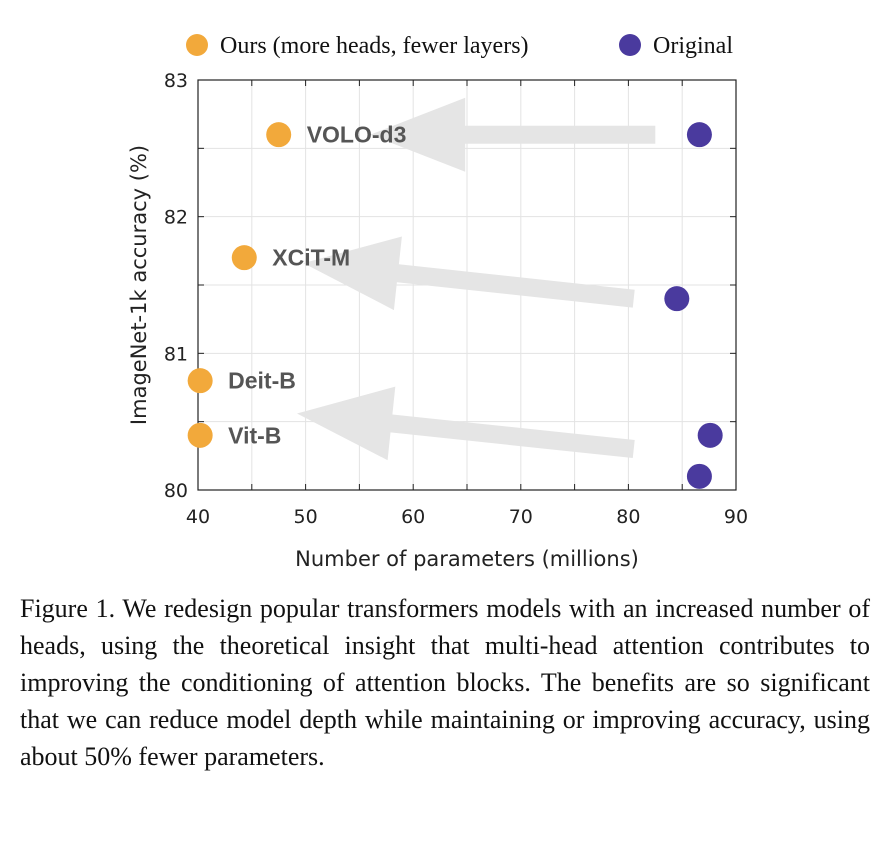 The height and width of the screenshot is (858, 894). What do you see at coordinates (521, 517) in the screenshot?
I see `x-tick-label: 70` at bounding box center [521, 517].